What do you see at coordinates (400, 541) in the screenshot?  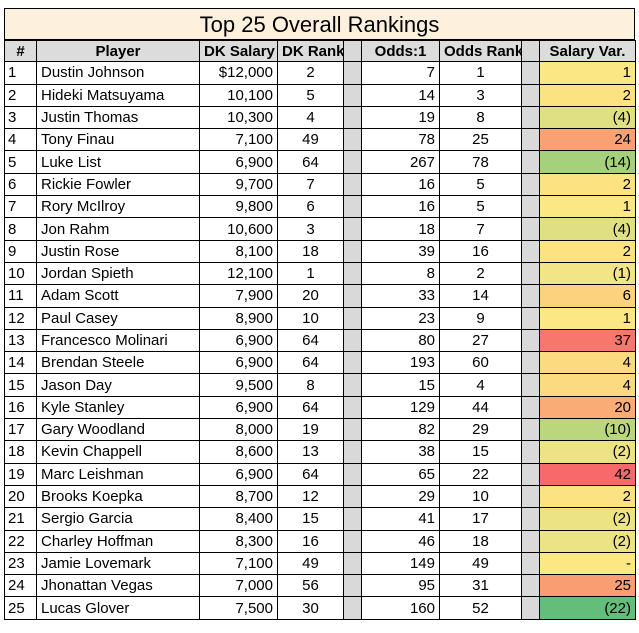 I see `cell-odds: 46` at bounding box center [400, 541].